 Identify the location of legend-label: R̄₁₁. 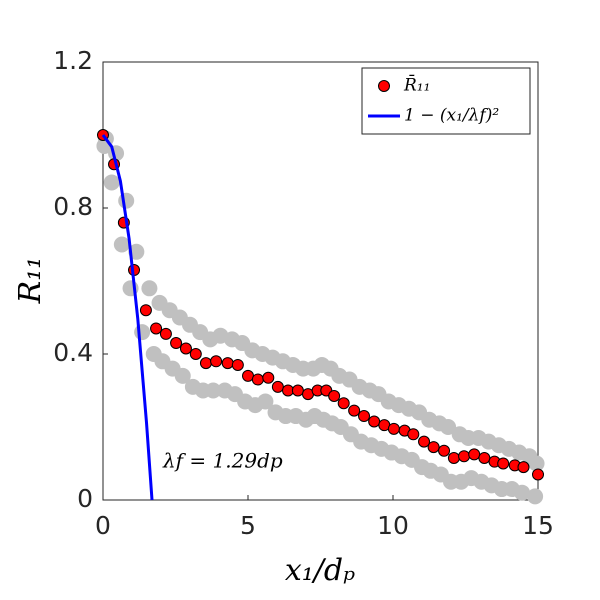
(416, 84).